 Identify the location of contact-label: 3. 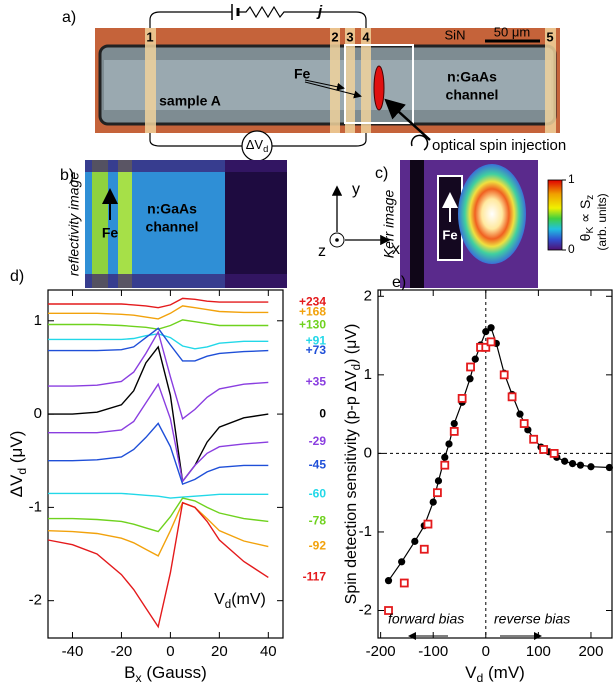
(349, 36).